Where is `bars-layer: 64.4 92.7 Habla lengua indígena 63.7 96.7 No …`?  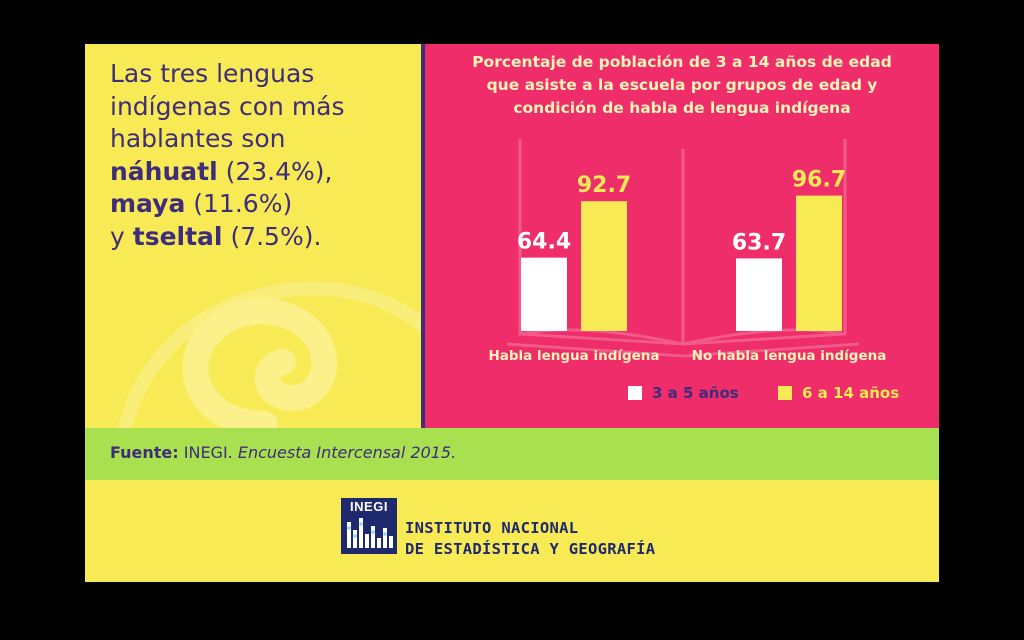
bars-layer: 64.4 92.7 Habla lengua indígena 63.7 96.7 No … is located at coordinates (687, 266).